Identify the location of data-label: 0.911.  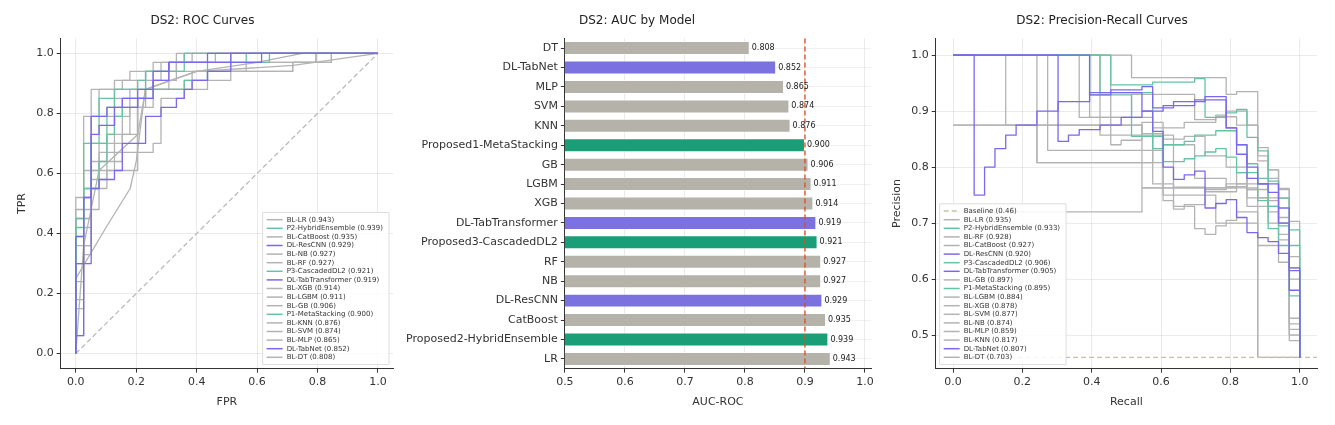
(825, 184).